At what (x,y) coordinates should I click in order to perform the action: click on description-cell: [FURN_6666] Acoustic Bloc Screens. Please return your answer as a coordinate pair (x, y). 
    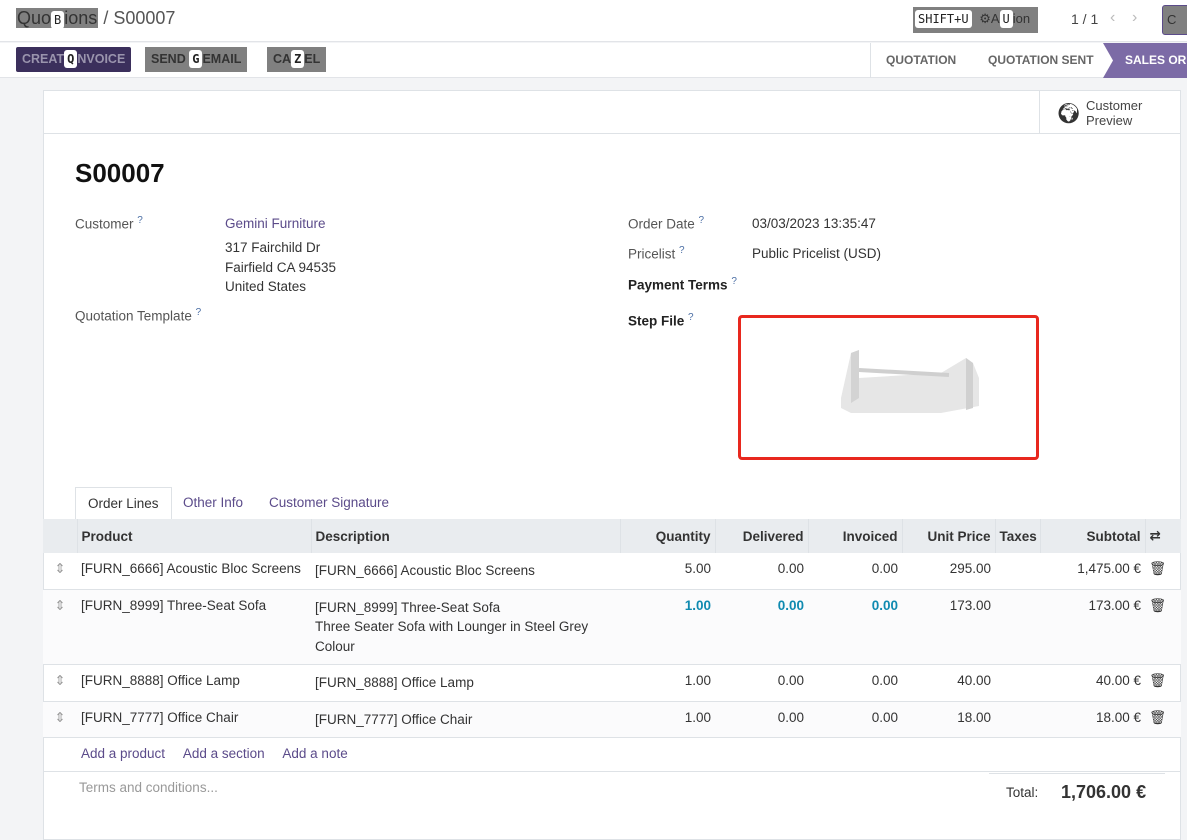
    Looking at the image, I should click on (465, 571).